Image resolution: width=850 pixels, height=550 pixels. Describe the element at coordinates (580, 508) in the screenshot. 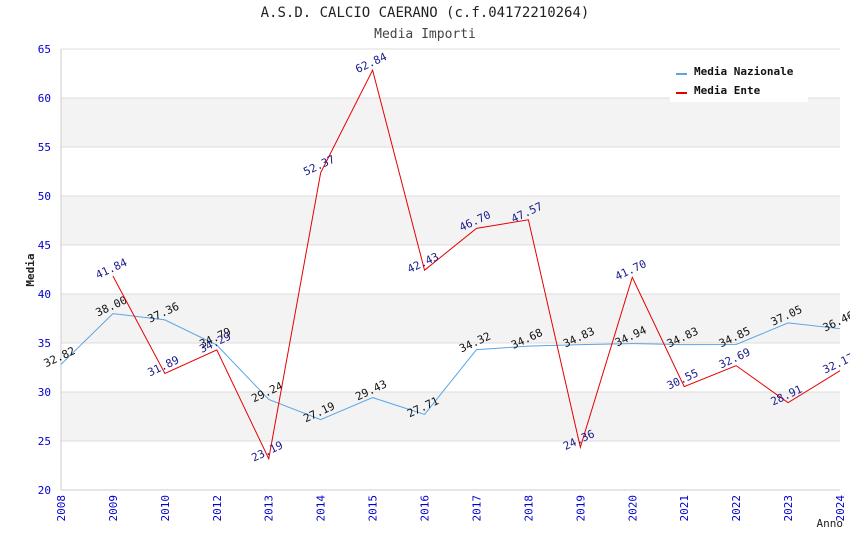

I see `x-tick-label: 2019` at that location.